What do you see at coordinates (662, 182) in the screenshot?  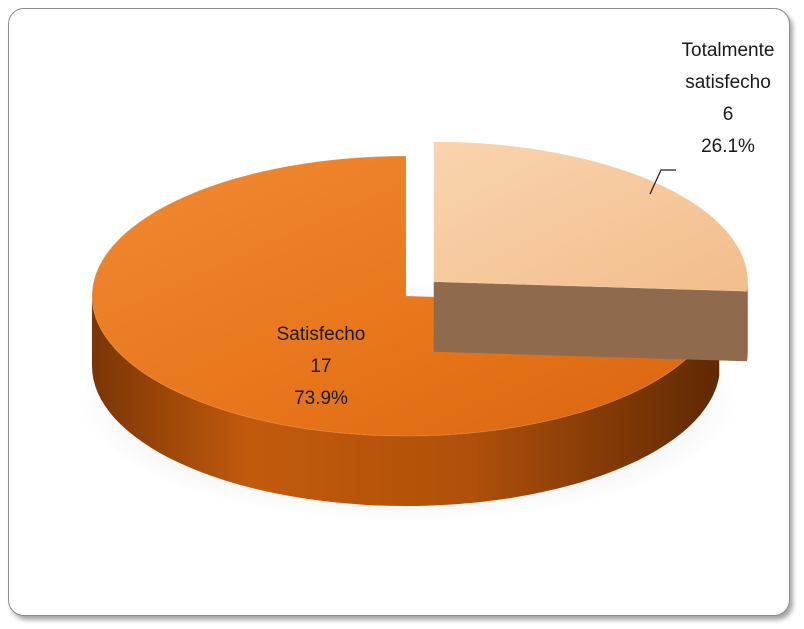 I see `leader-line` at bounding box center [662, 182].